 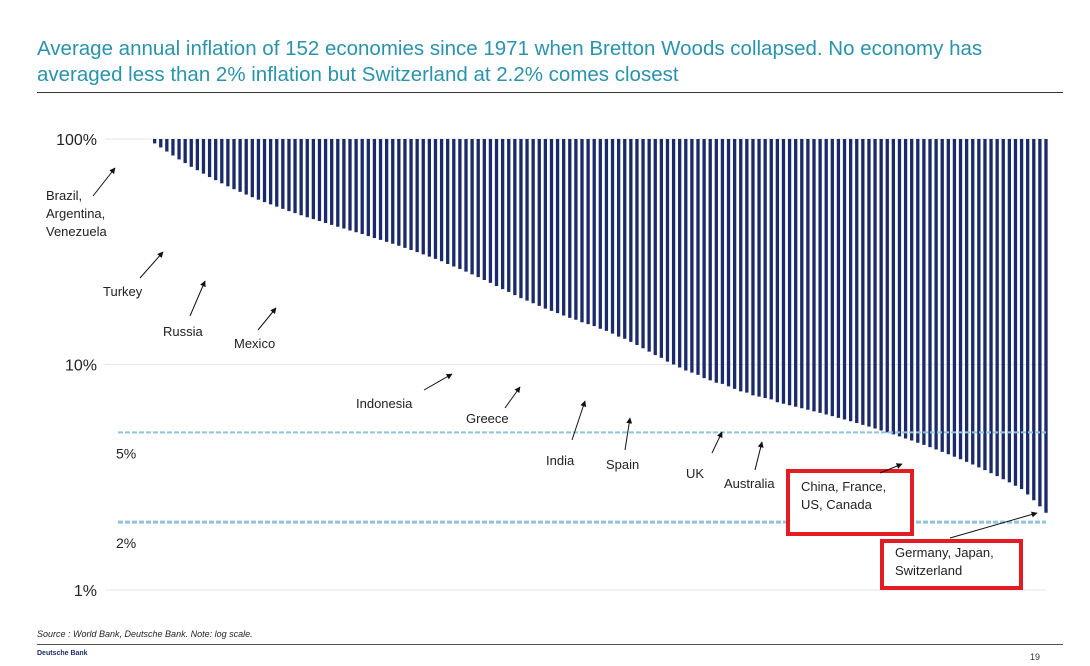 What do you see at coordinates (183, 331) in the screenshot?
I see `annotation-label: Russia` at bounding box center [183, 331].